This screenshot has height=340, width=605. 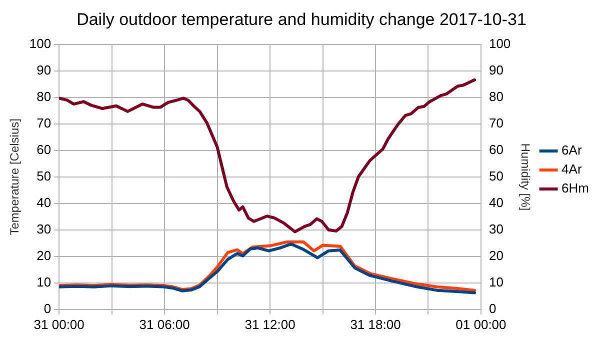 I want to click on y-tick-label: 40, so click(x=44, y=202).